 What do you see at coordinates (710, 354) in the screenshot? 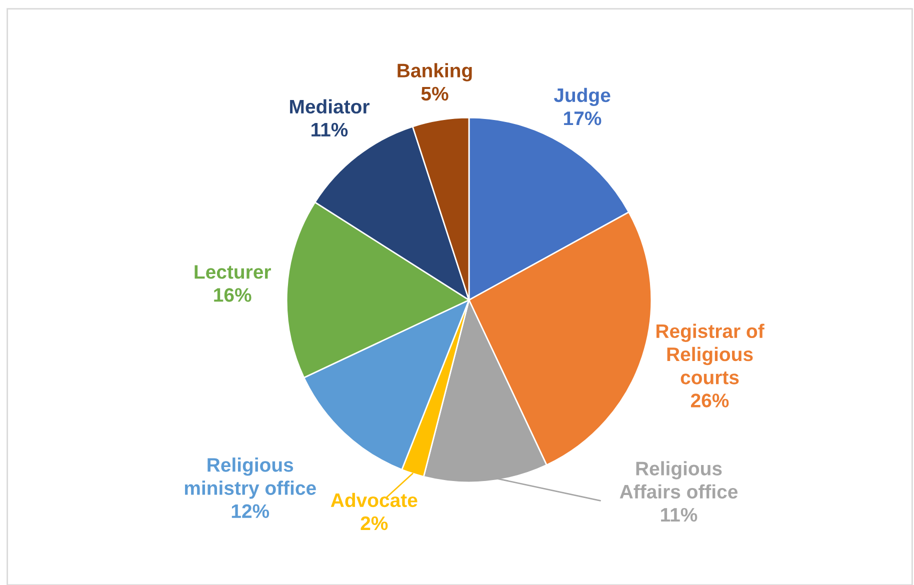
I see `slice-label: Registrar of Religious courts` at bounding box center [710, 354].